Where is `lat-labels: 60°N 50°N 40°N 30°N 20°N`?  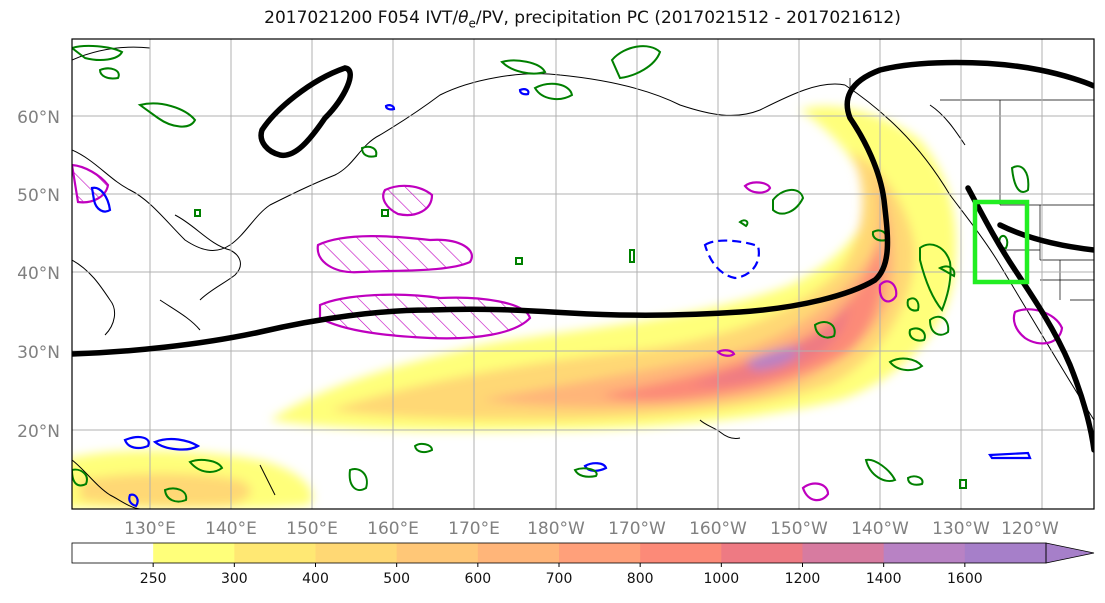
lat-labels: 60°N 50°N 40°N 30°N 20°N is located at coordinates (38, 275).